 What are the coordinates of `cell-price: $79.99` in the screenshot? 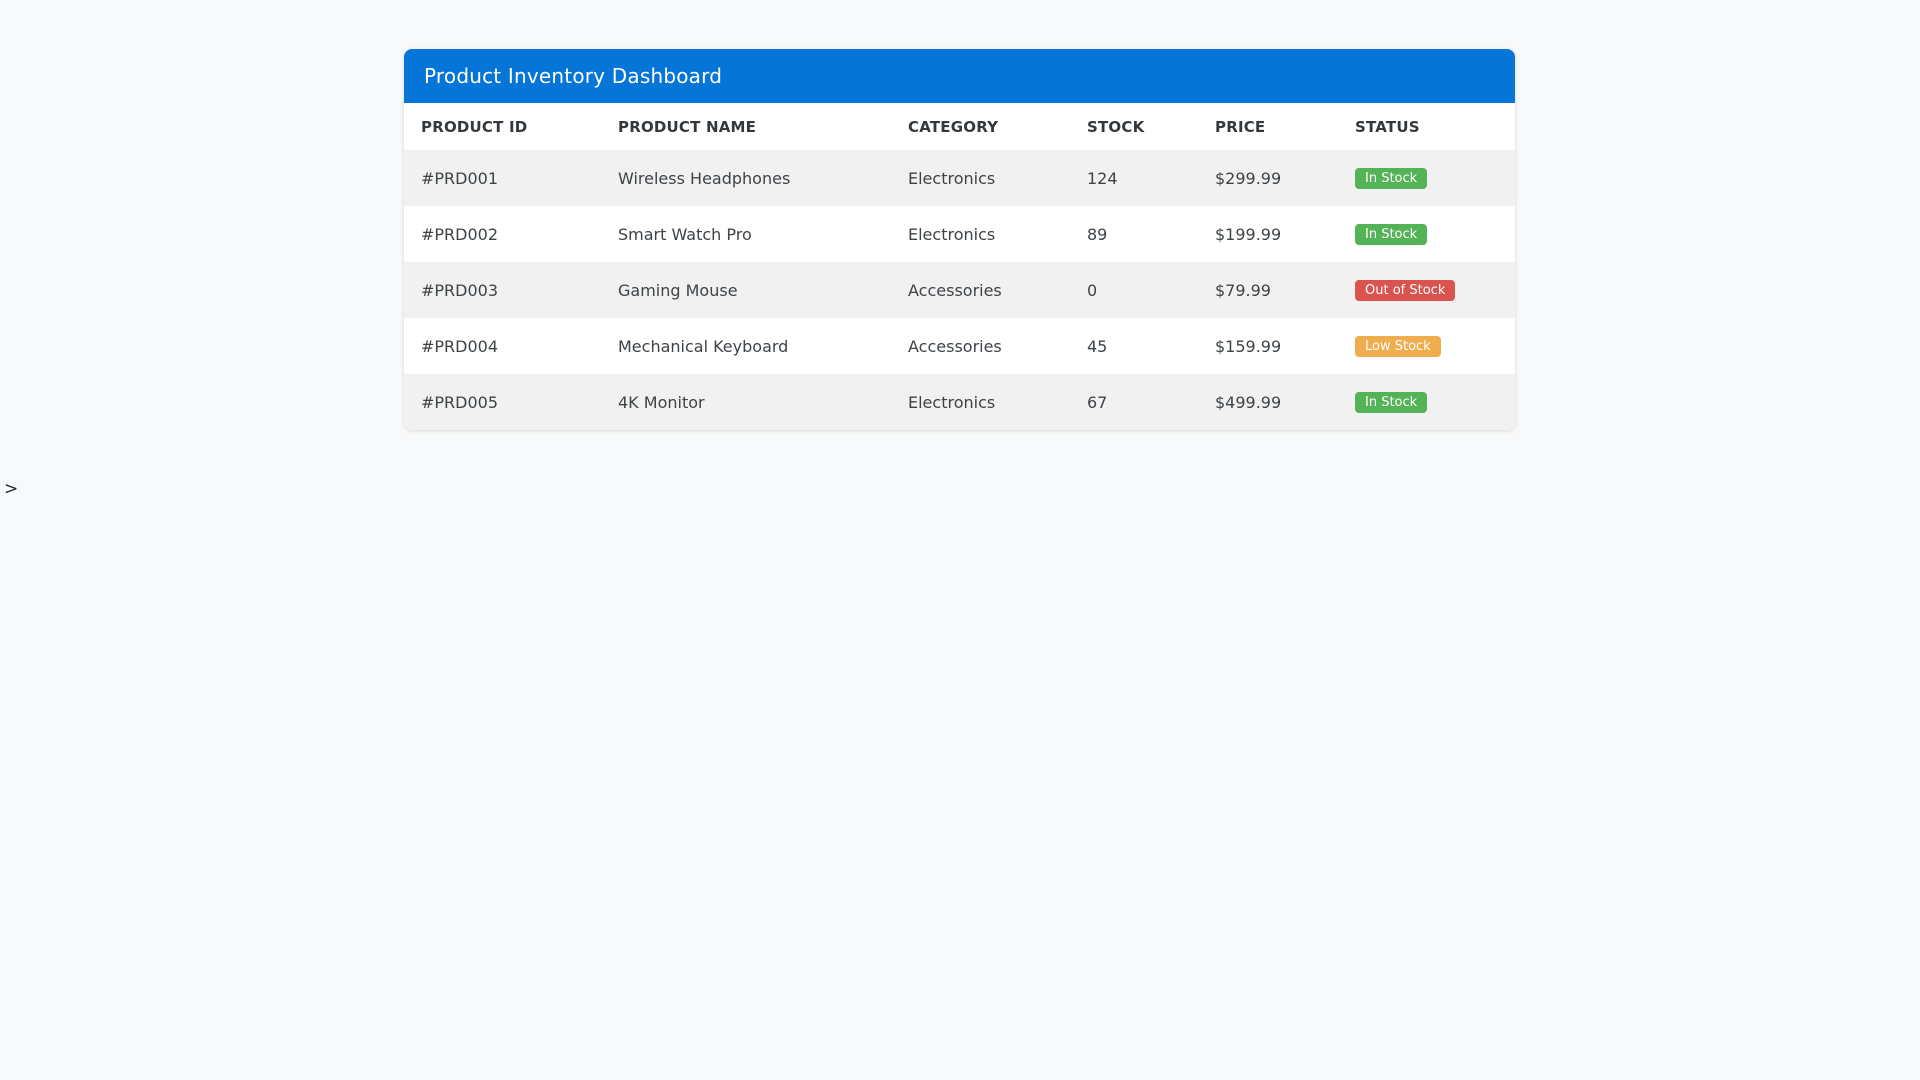 It's located at (1243, 290).